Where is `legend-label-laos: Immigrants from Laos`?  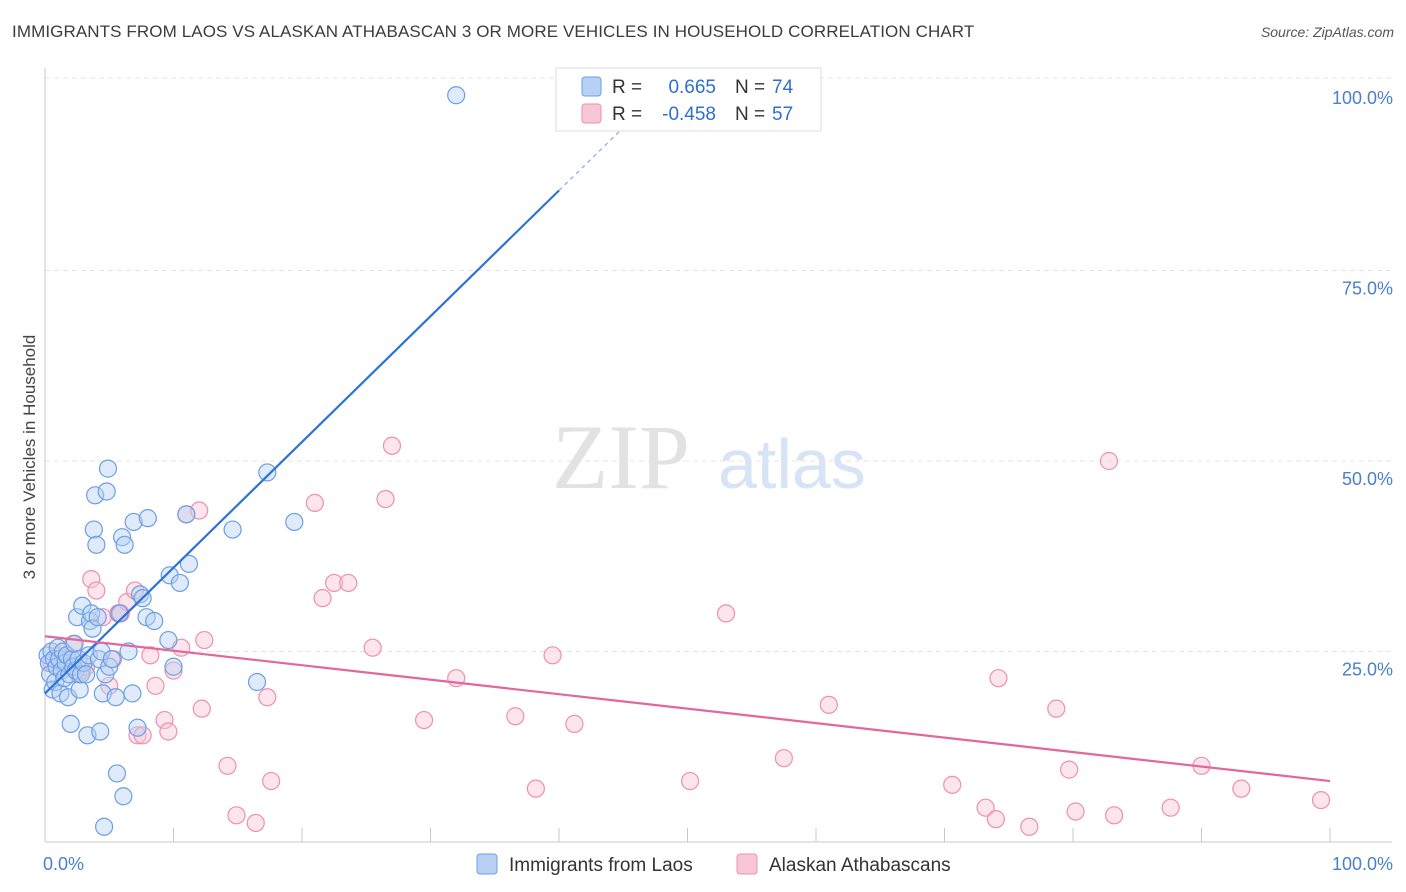
legend-label-laos: Immigrants from Laos is located at coordinates (601, 865).